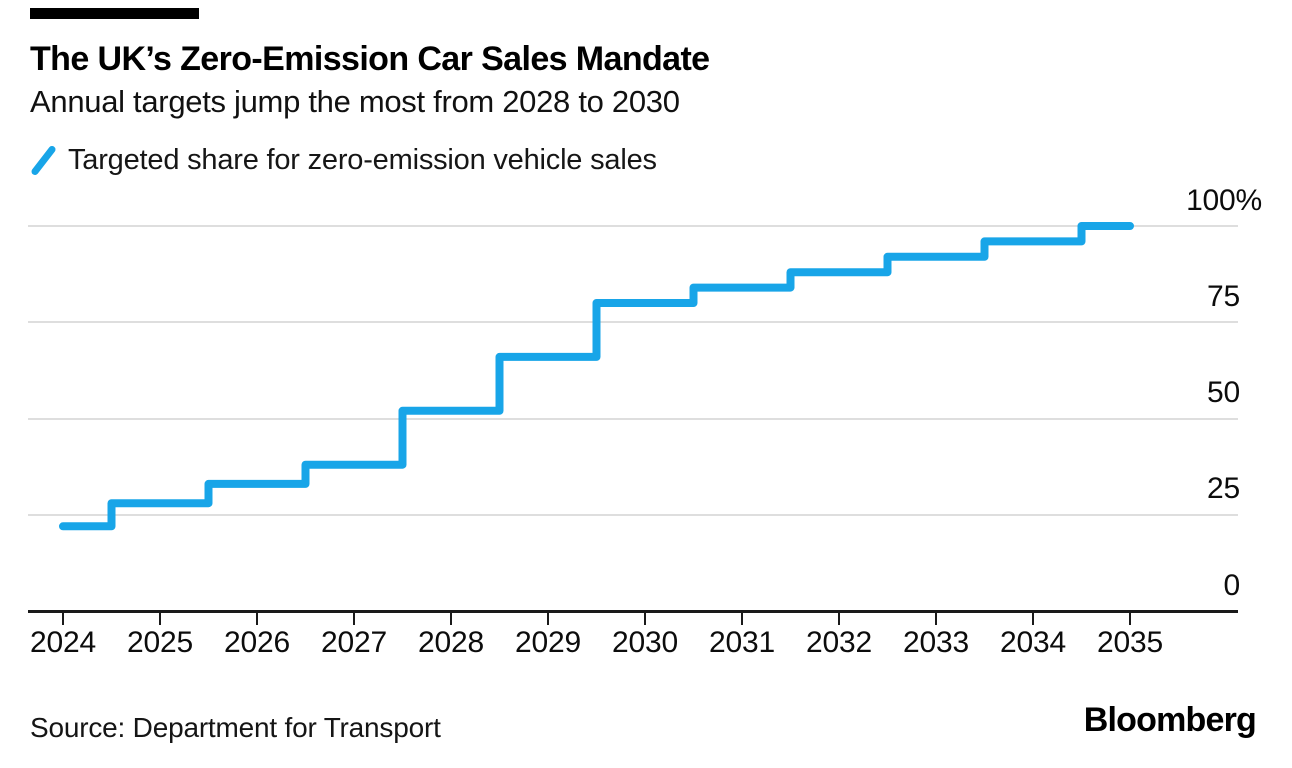 This screenshot has width=1292, height=768. What do you see at coordinates (160, 619) in the screenshot?
I see `axis-tick-2025` at bounding box center [160, 619].